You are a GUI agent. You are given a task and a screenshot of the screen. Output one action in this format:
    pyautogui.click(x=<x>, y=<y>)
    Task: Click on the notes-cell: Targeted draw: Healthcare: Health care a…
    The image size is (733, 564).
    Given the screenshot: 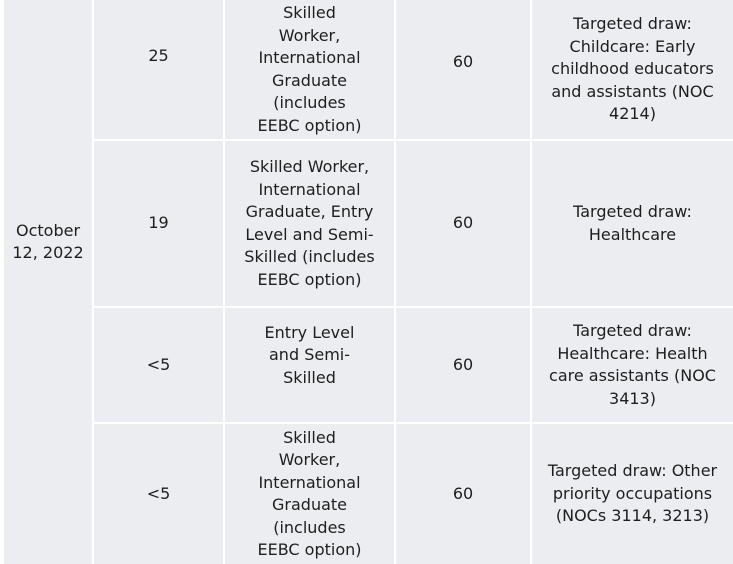 What is the action you would take?
    pyautogui.click(x=632, y=364)
    